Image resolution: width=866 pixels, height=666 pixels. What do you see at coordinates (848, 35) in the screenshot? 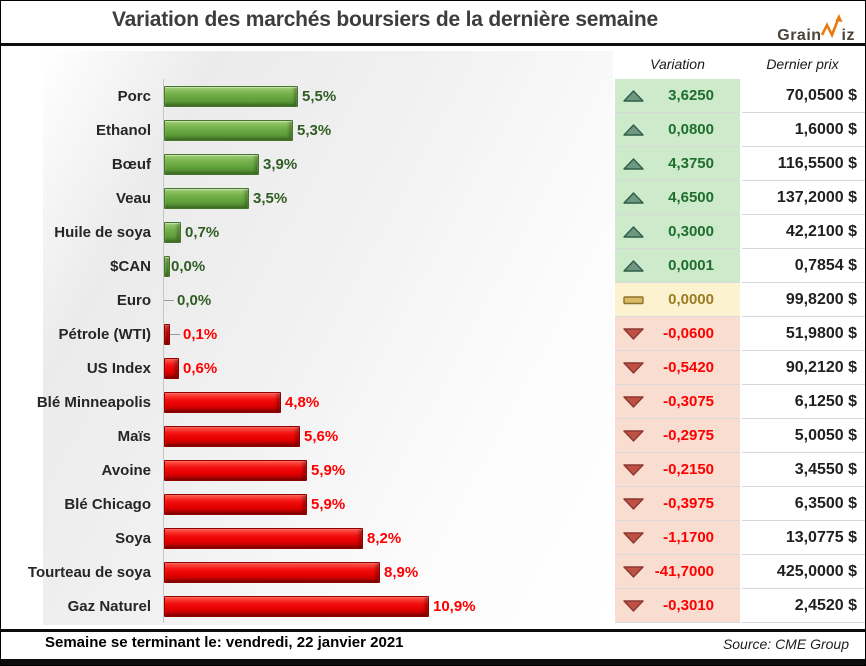
I see `logo-text-iz: iz` at bounding box center [848, 35].